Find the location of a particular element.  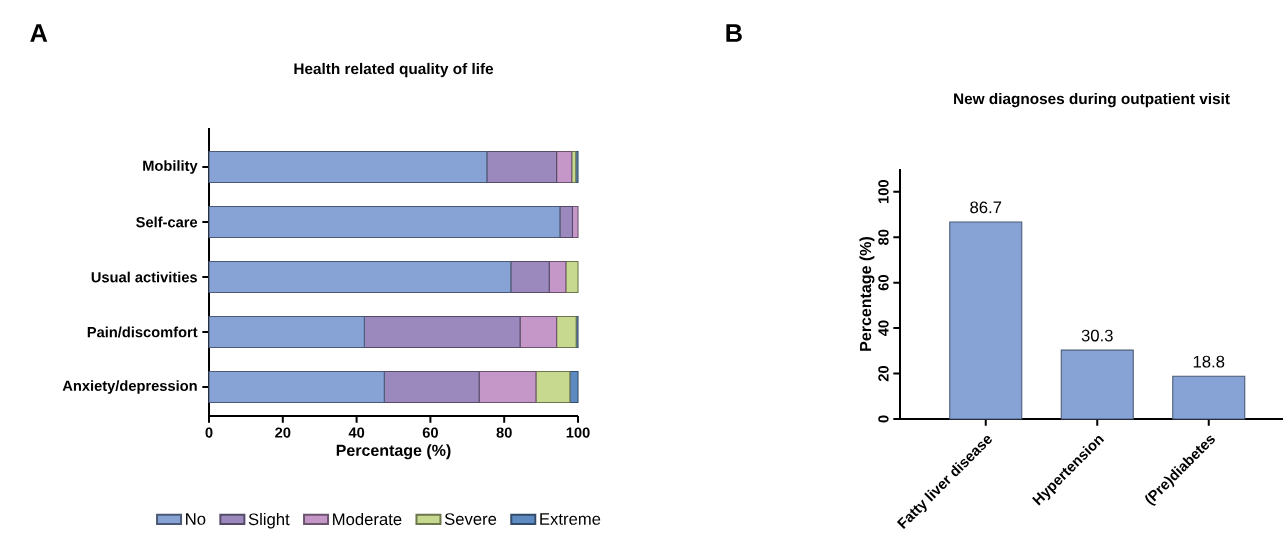

x-tick-label: 40 is located at coordinates (356, 432).